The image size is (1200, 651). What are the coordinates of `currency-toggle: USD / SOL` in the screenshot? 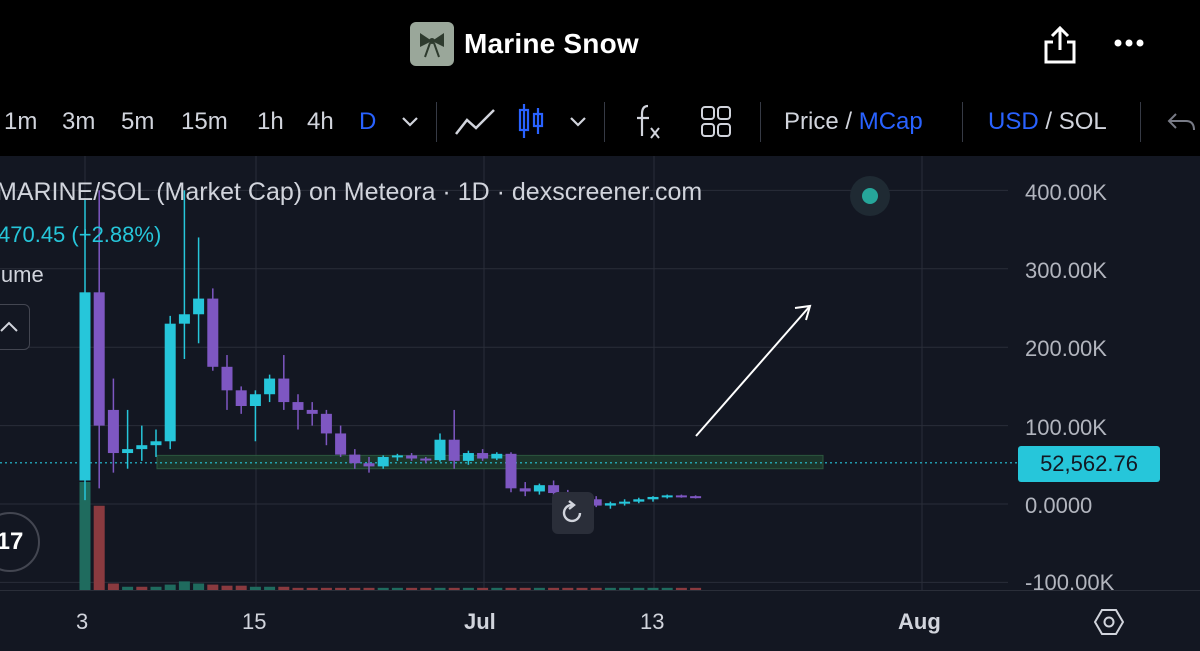 It's located at (1047, 122).